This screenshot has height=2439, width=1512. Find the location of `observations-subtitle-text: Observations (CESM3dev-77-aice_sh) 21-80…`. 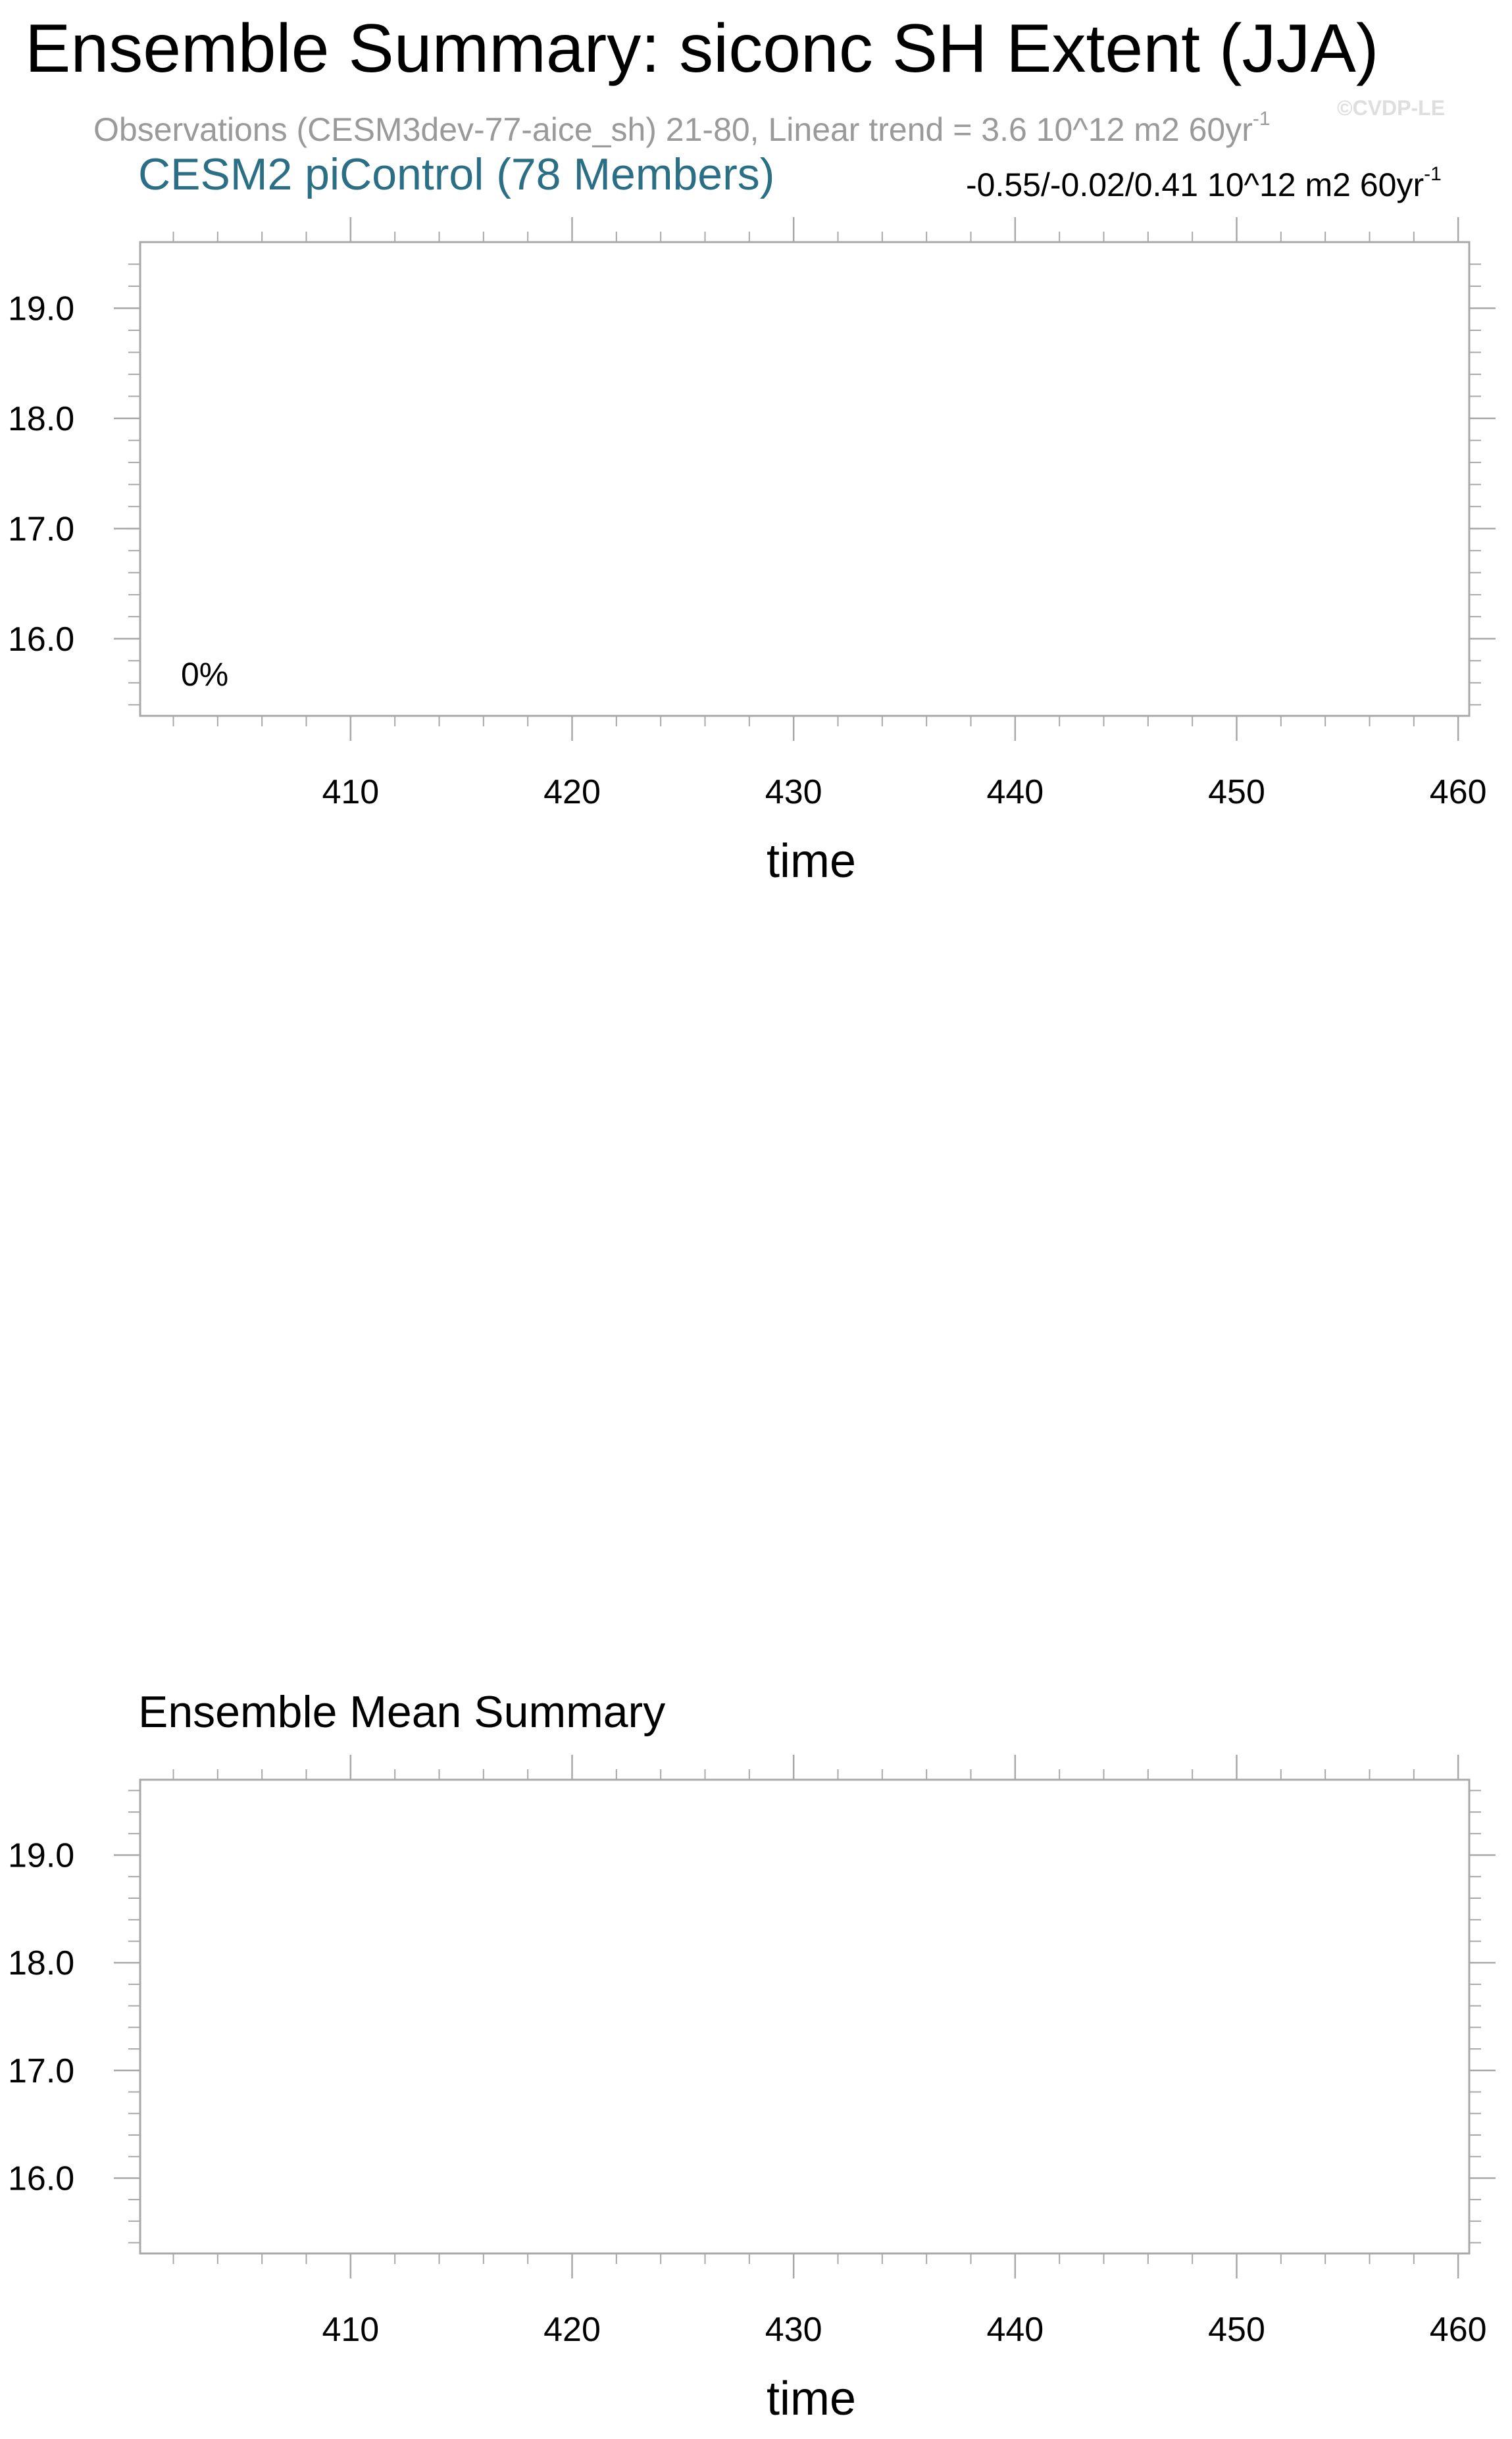

observations-subtitle-text: Observations (CESM3dev-77-aice_sh) 21-80… is located at coordinates (673, 129).